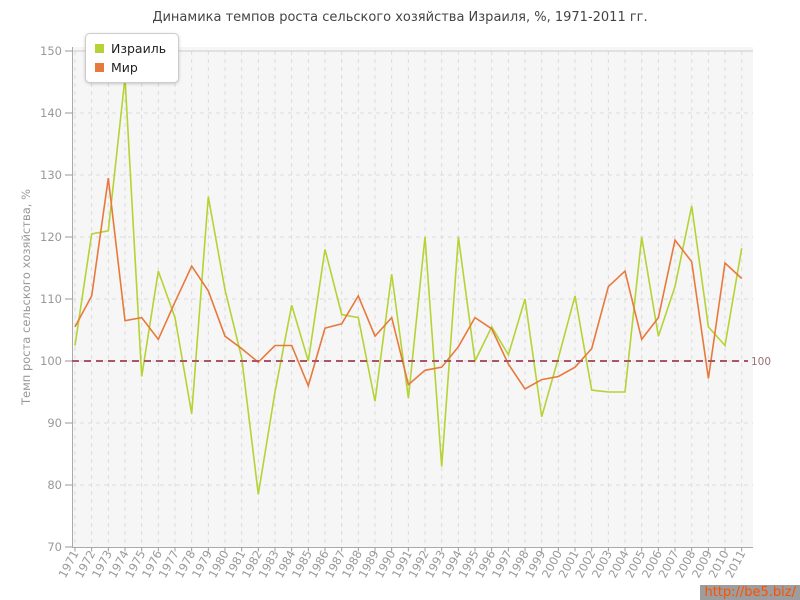 The width and height of the screenshot is (800, 600). I want to click on legend-item-world: Мир, so click(130, 67).